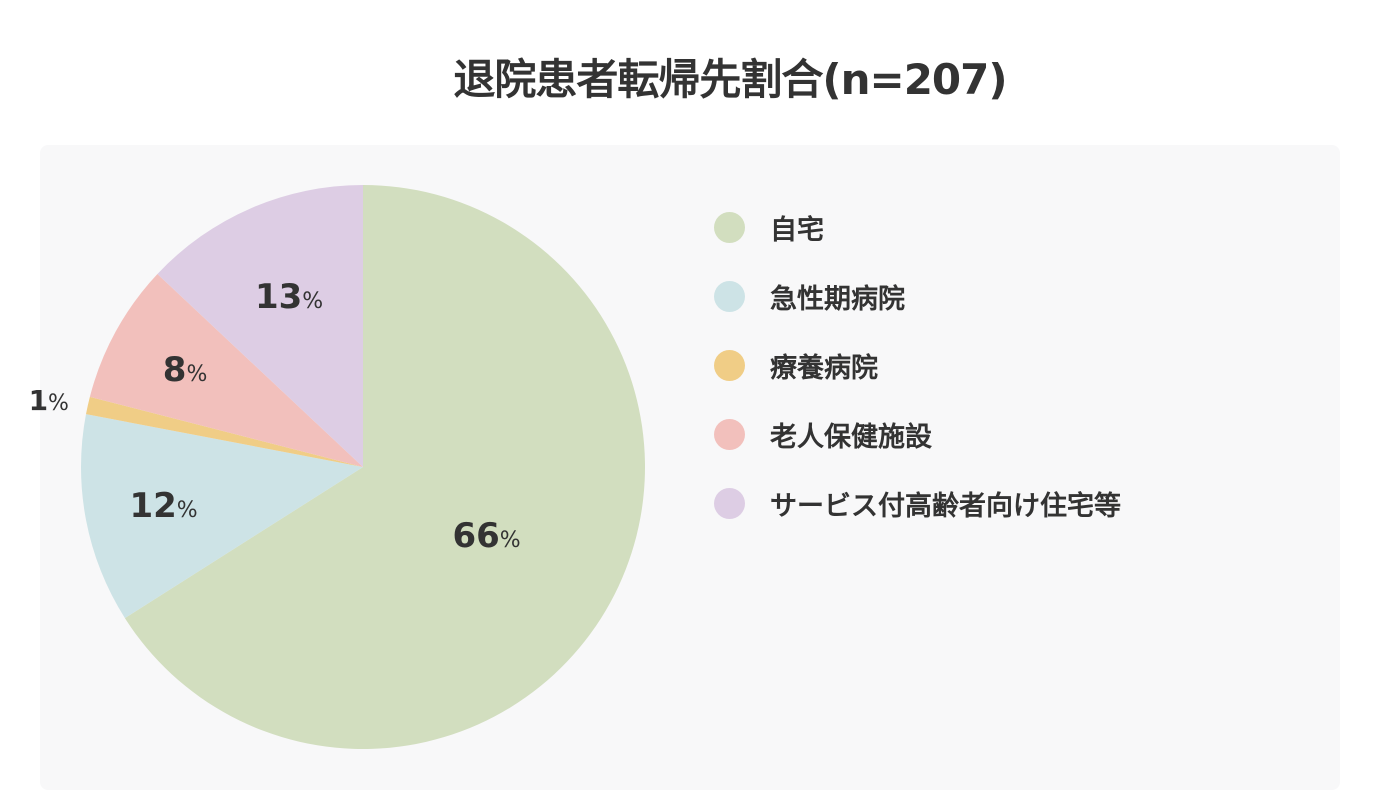 Image resolution: width=1380 pixels, height=800 pixels. I want to click on legend-item: 療養病院, so click(917, 365).